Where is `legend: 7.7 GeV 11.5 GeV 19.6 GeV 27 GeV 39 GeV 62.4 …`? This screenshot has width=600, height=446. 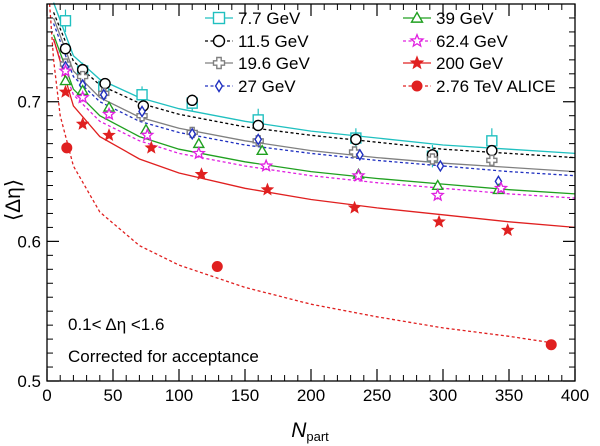
legend: 7.7 GeV 11.5 GeV 19.6 GeV 27 GeV 39 GeV 62.4 … is located at coordinates (380, 52).